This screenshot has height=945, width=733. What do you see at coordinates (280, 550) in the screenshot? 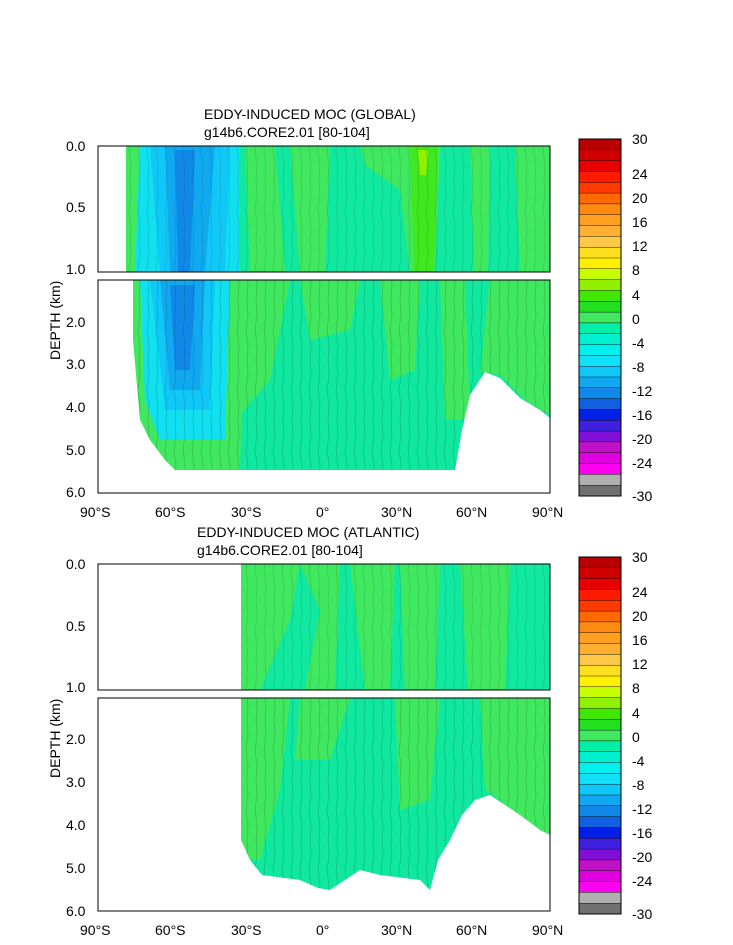
I see `atlantic-subtitle: g14b6.CORE2.01 [80-104]` at bounding box center [280, 550].